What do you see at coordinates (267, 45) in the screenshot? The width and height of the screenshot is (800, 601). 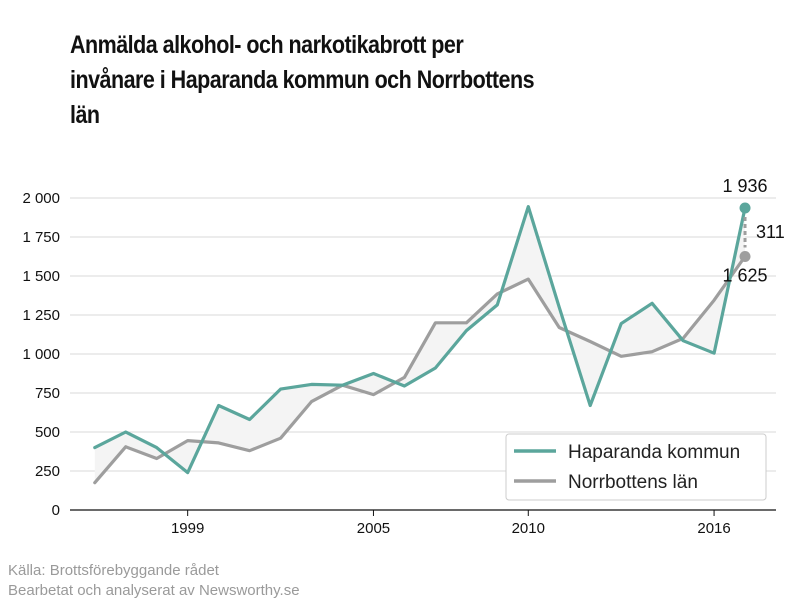 I see `chart-title-line-1: Anmälda alkohol- och narkotikabrott per` at bounding box center [267, 45].